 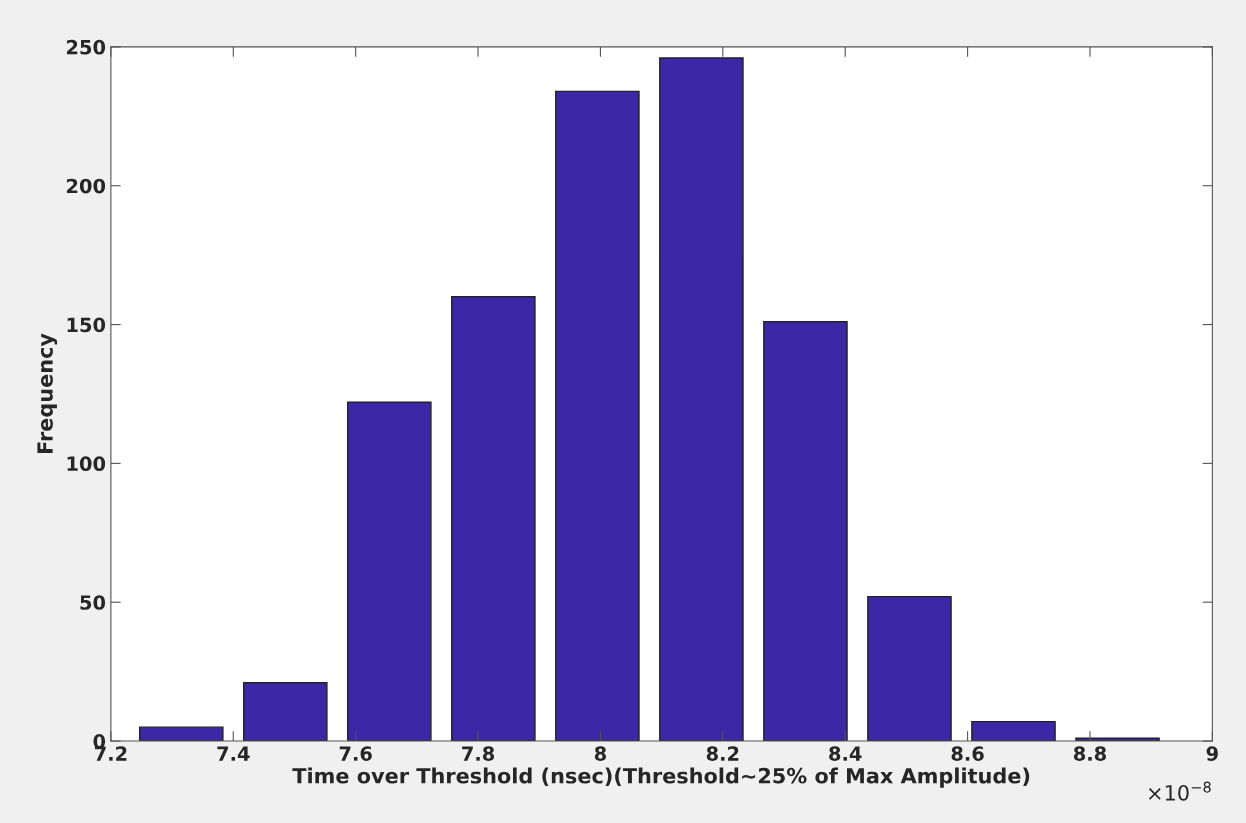 I want to click on x-tick-label: 7.8, so click(x=478, y=753).